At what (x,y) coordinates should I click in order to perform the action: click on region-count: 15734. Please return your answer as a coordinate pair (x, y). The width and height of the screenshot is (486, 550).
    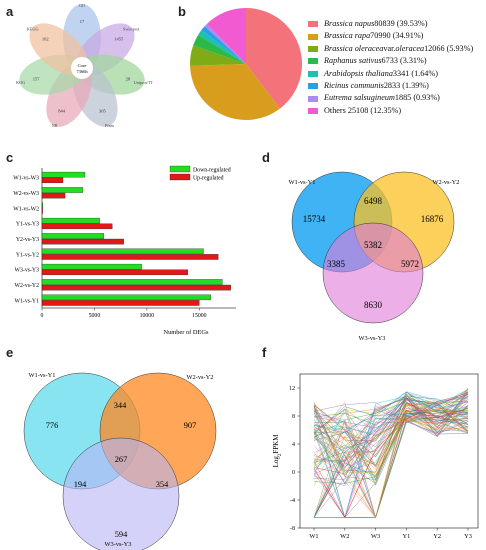
    Looking at the image, I should click on (314, 219).